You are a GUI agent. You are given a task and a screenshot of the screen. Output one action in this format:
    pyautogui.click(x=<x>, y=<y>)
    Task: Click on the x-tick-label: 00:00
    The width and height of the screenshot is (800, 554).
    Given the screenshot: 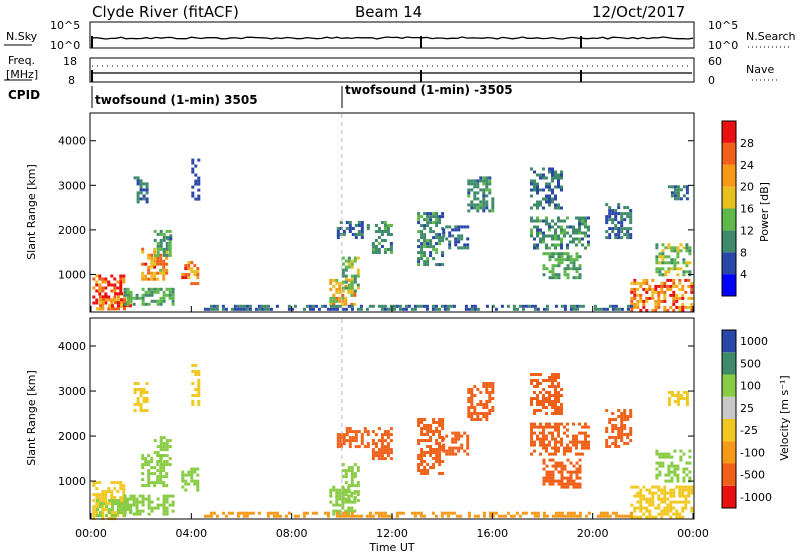 What is the action you would take?
    pyautogui.click(x=91, y=533)
    